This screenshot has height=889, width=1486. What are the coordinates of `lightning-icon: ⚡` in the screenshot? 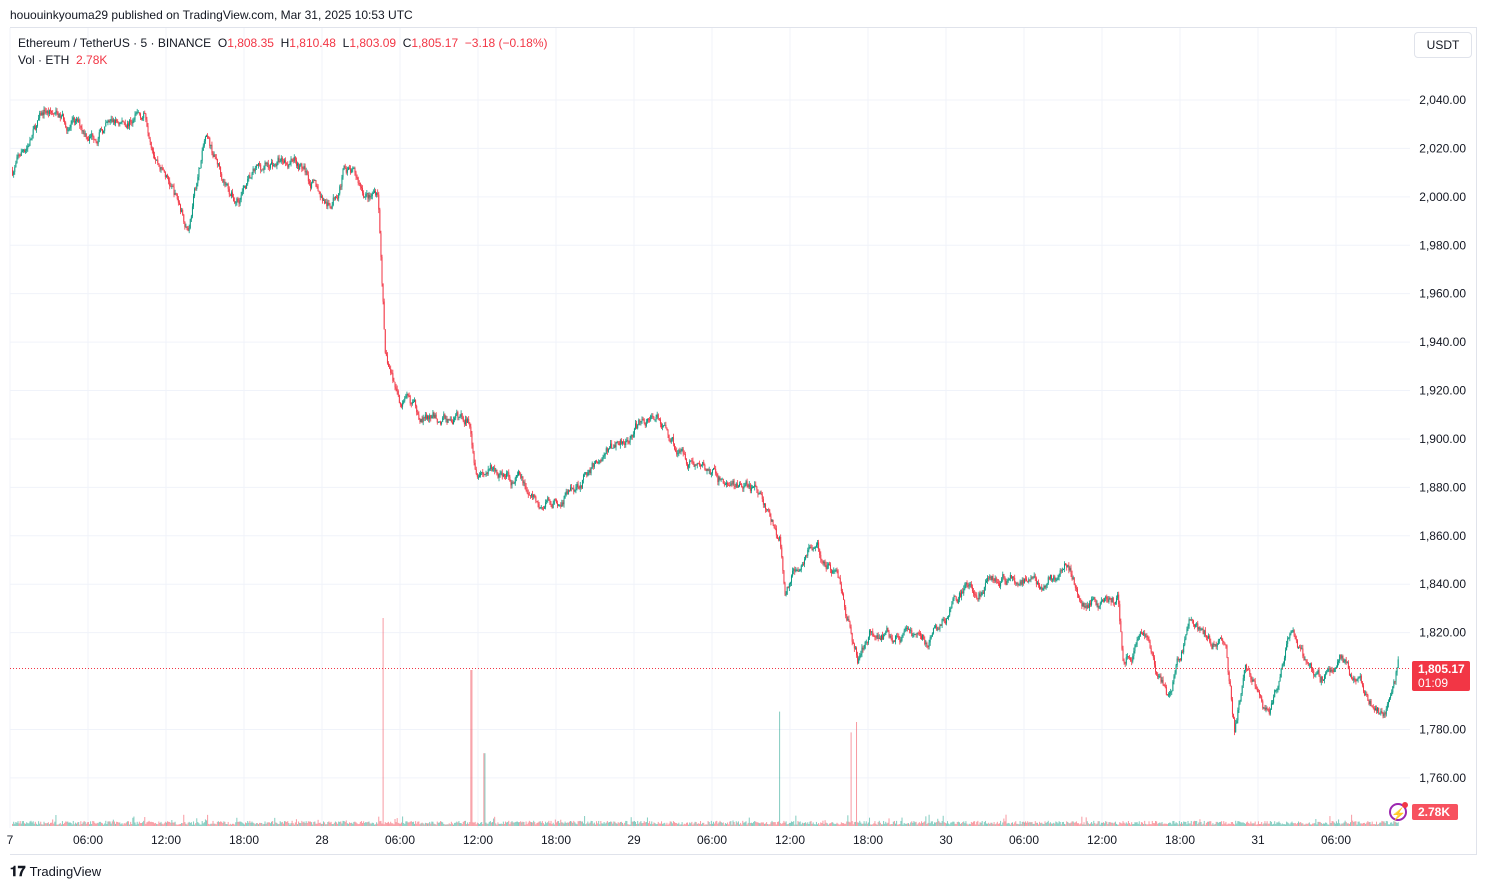 It's located at (1398, 812).